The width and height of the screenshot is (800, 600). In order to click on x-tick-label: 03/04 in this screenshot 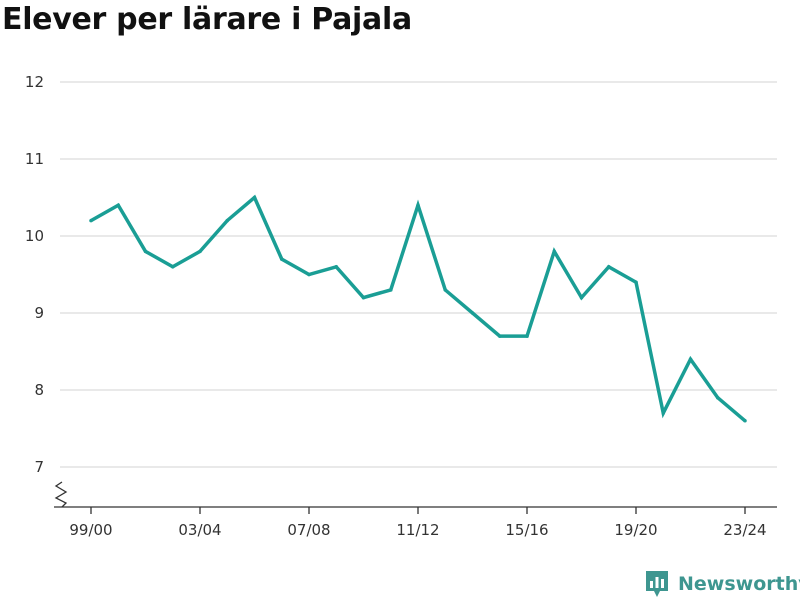, I will do `click(199, 530)`.